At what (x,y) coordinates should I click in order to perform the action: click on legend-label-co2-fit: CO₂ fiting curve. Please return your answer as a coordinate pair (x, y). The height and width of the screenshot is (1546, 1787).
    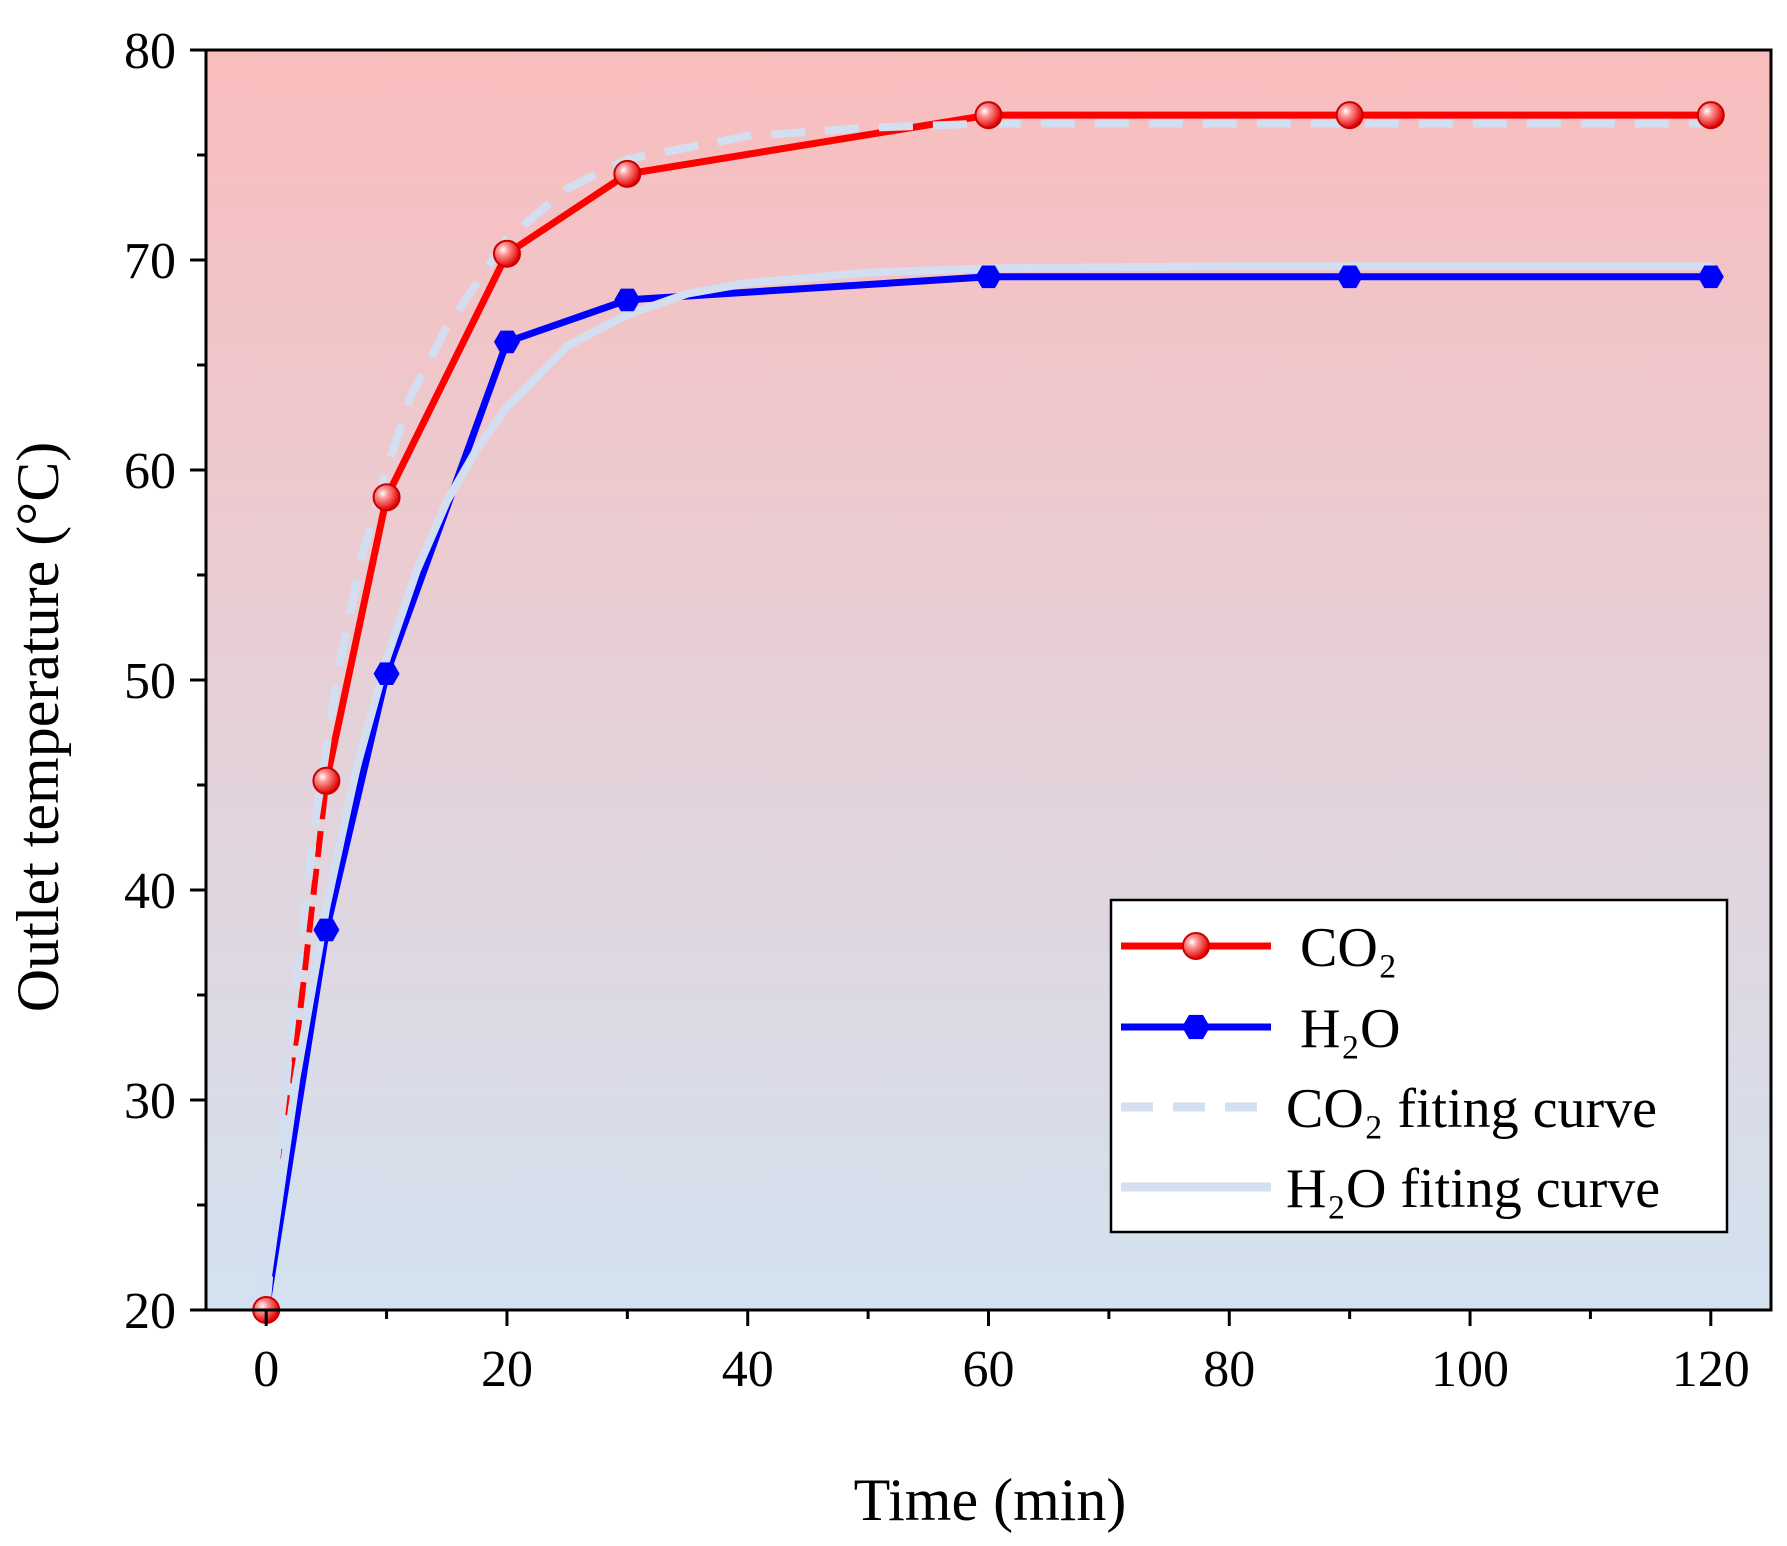
    Looking at the image, I should click on (1471, 1109).